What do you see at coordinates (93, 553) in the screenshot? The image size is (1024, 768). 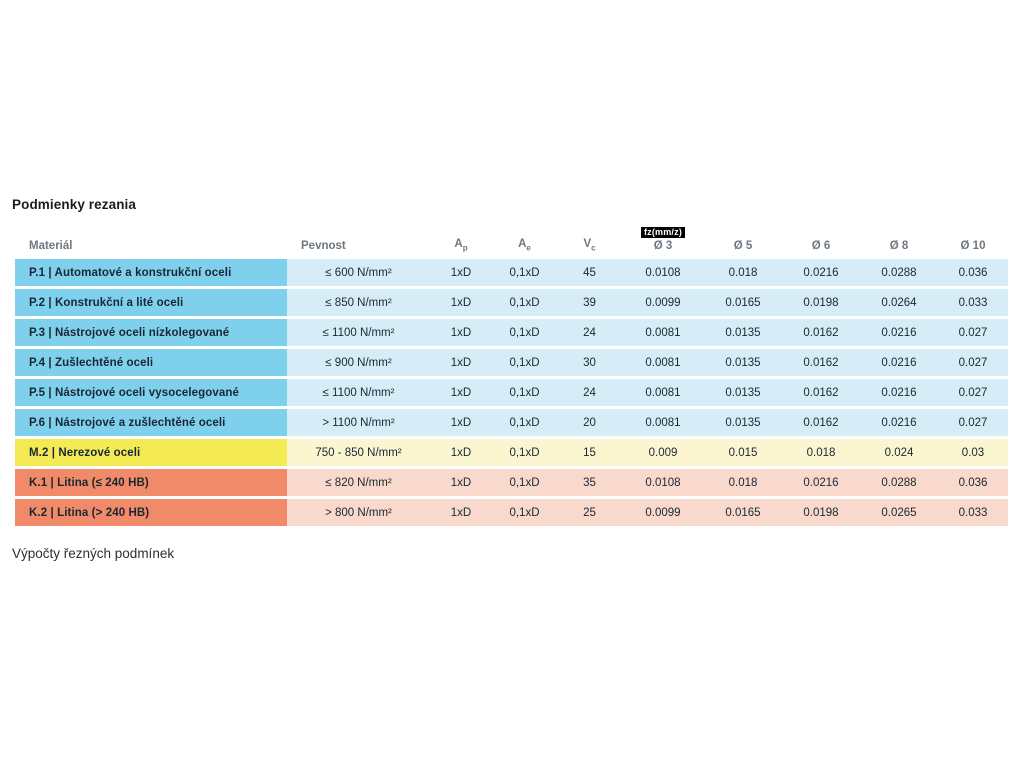 I see `section-heading-calculations: Výpočty řezných podmínek` at bounding box center [93, 553].